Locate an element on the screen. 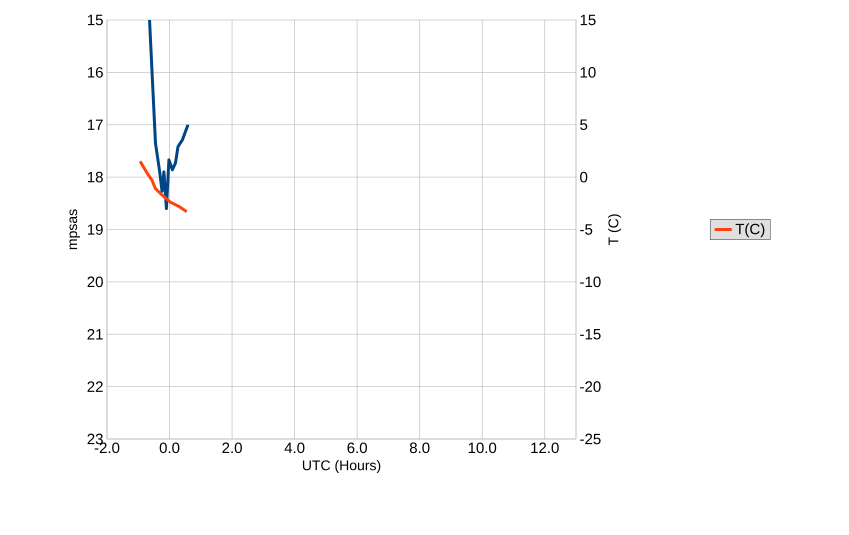  y2-tick-label: -20 is located at coordinates (590, 386).